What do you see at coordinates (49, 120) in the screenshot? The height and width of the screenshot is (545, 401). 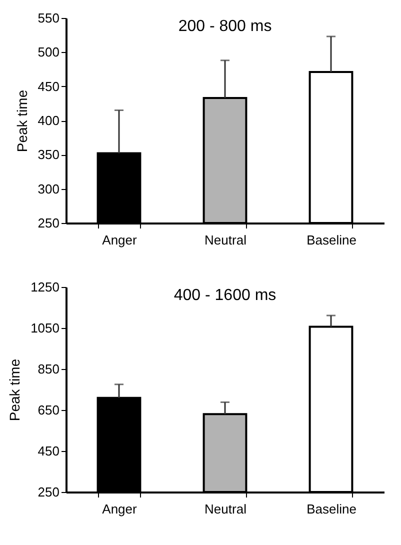 I see `y-tick-label: 400` at bounding box center [49, 120].